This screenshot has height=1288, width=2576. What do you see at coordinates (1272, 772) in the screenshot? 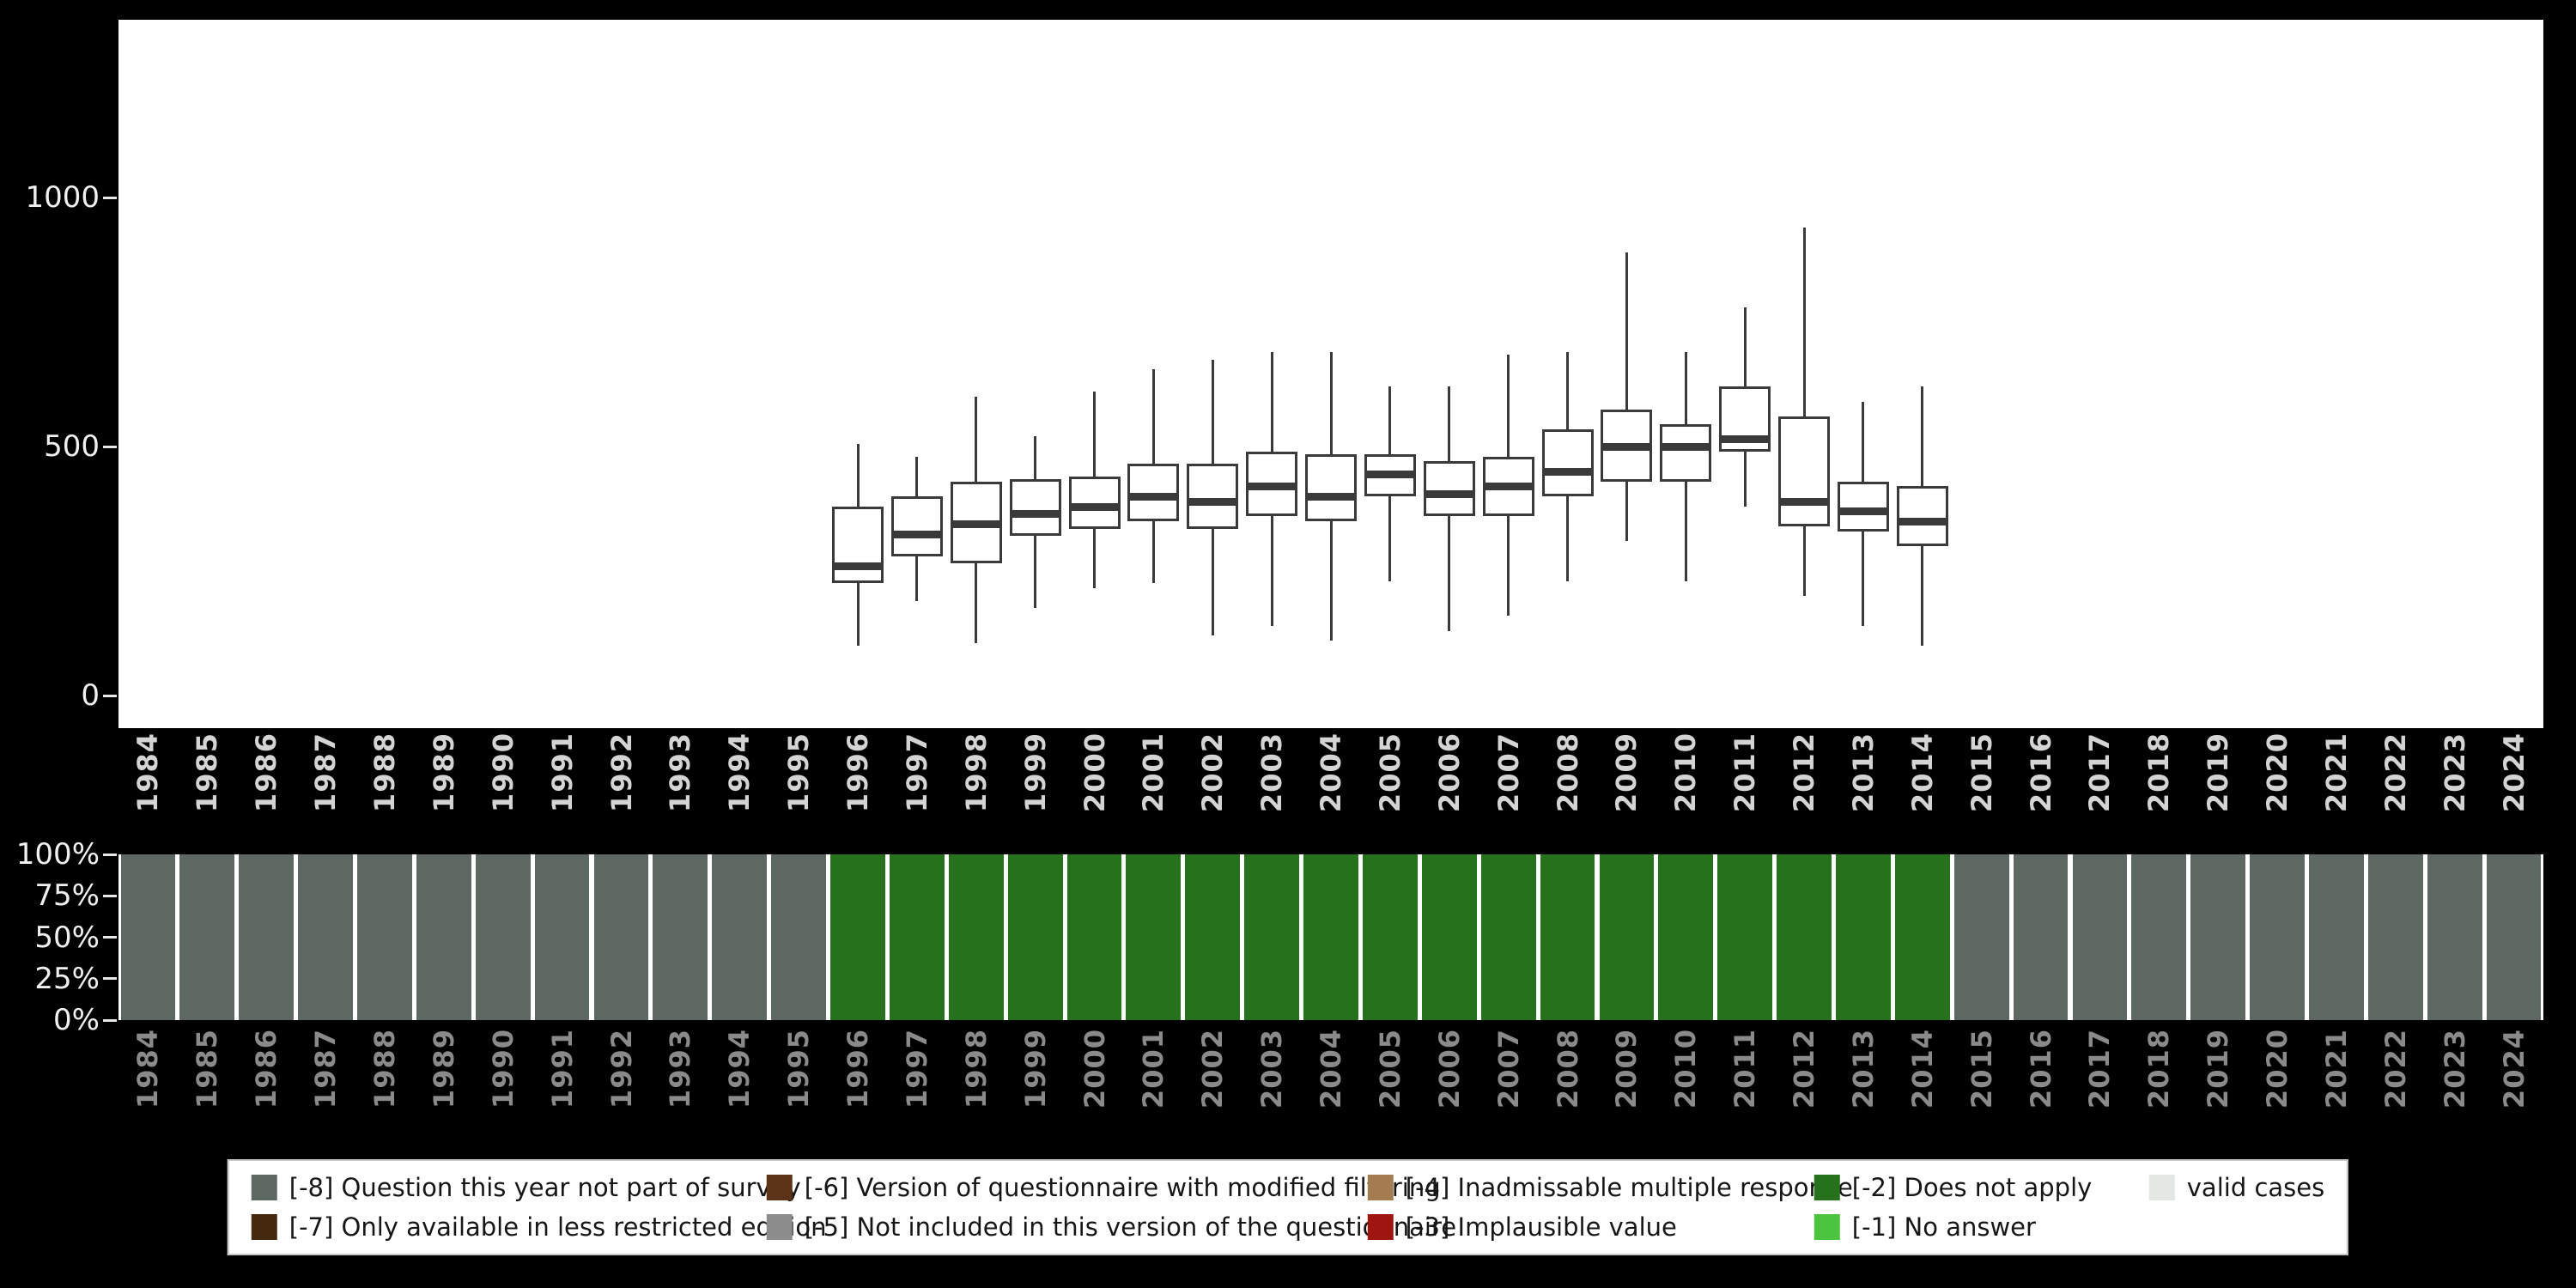
I see `x-axis-label-year: 2003` at bounding box center [1272, 772].